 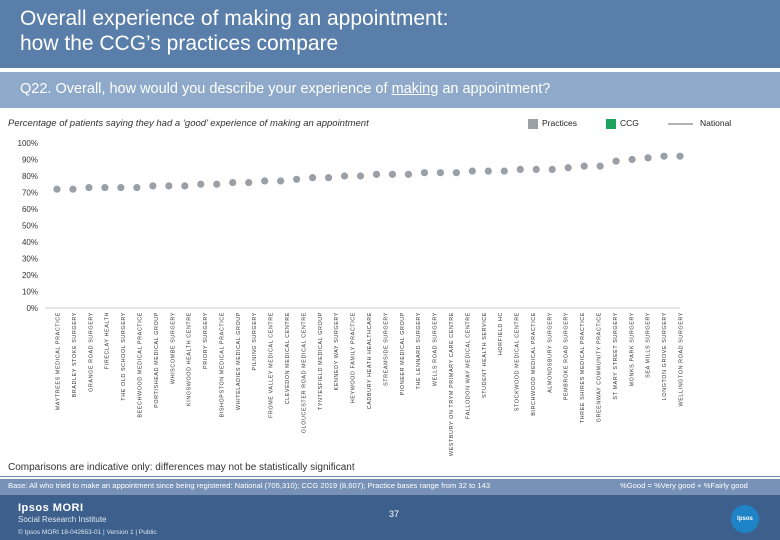 I want to click on category-label: SEA MILLS SURGERY, so click(x=649, y=345).